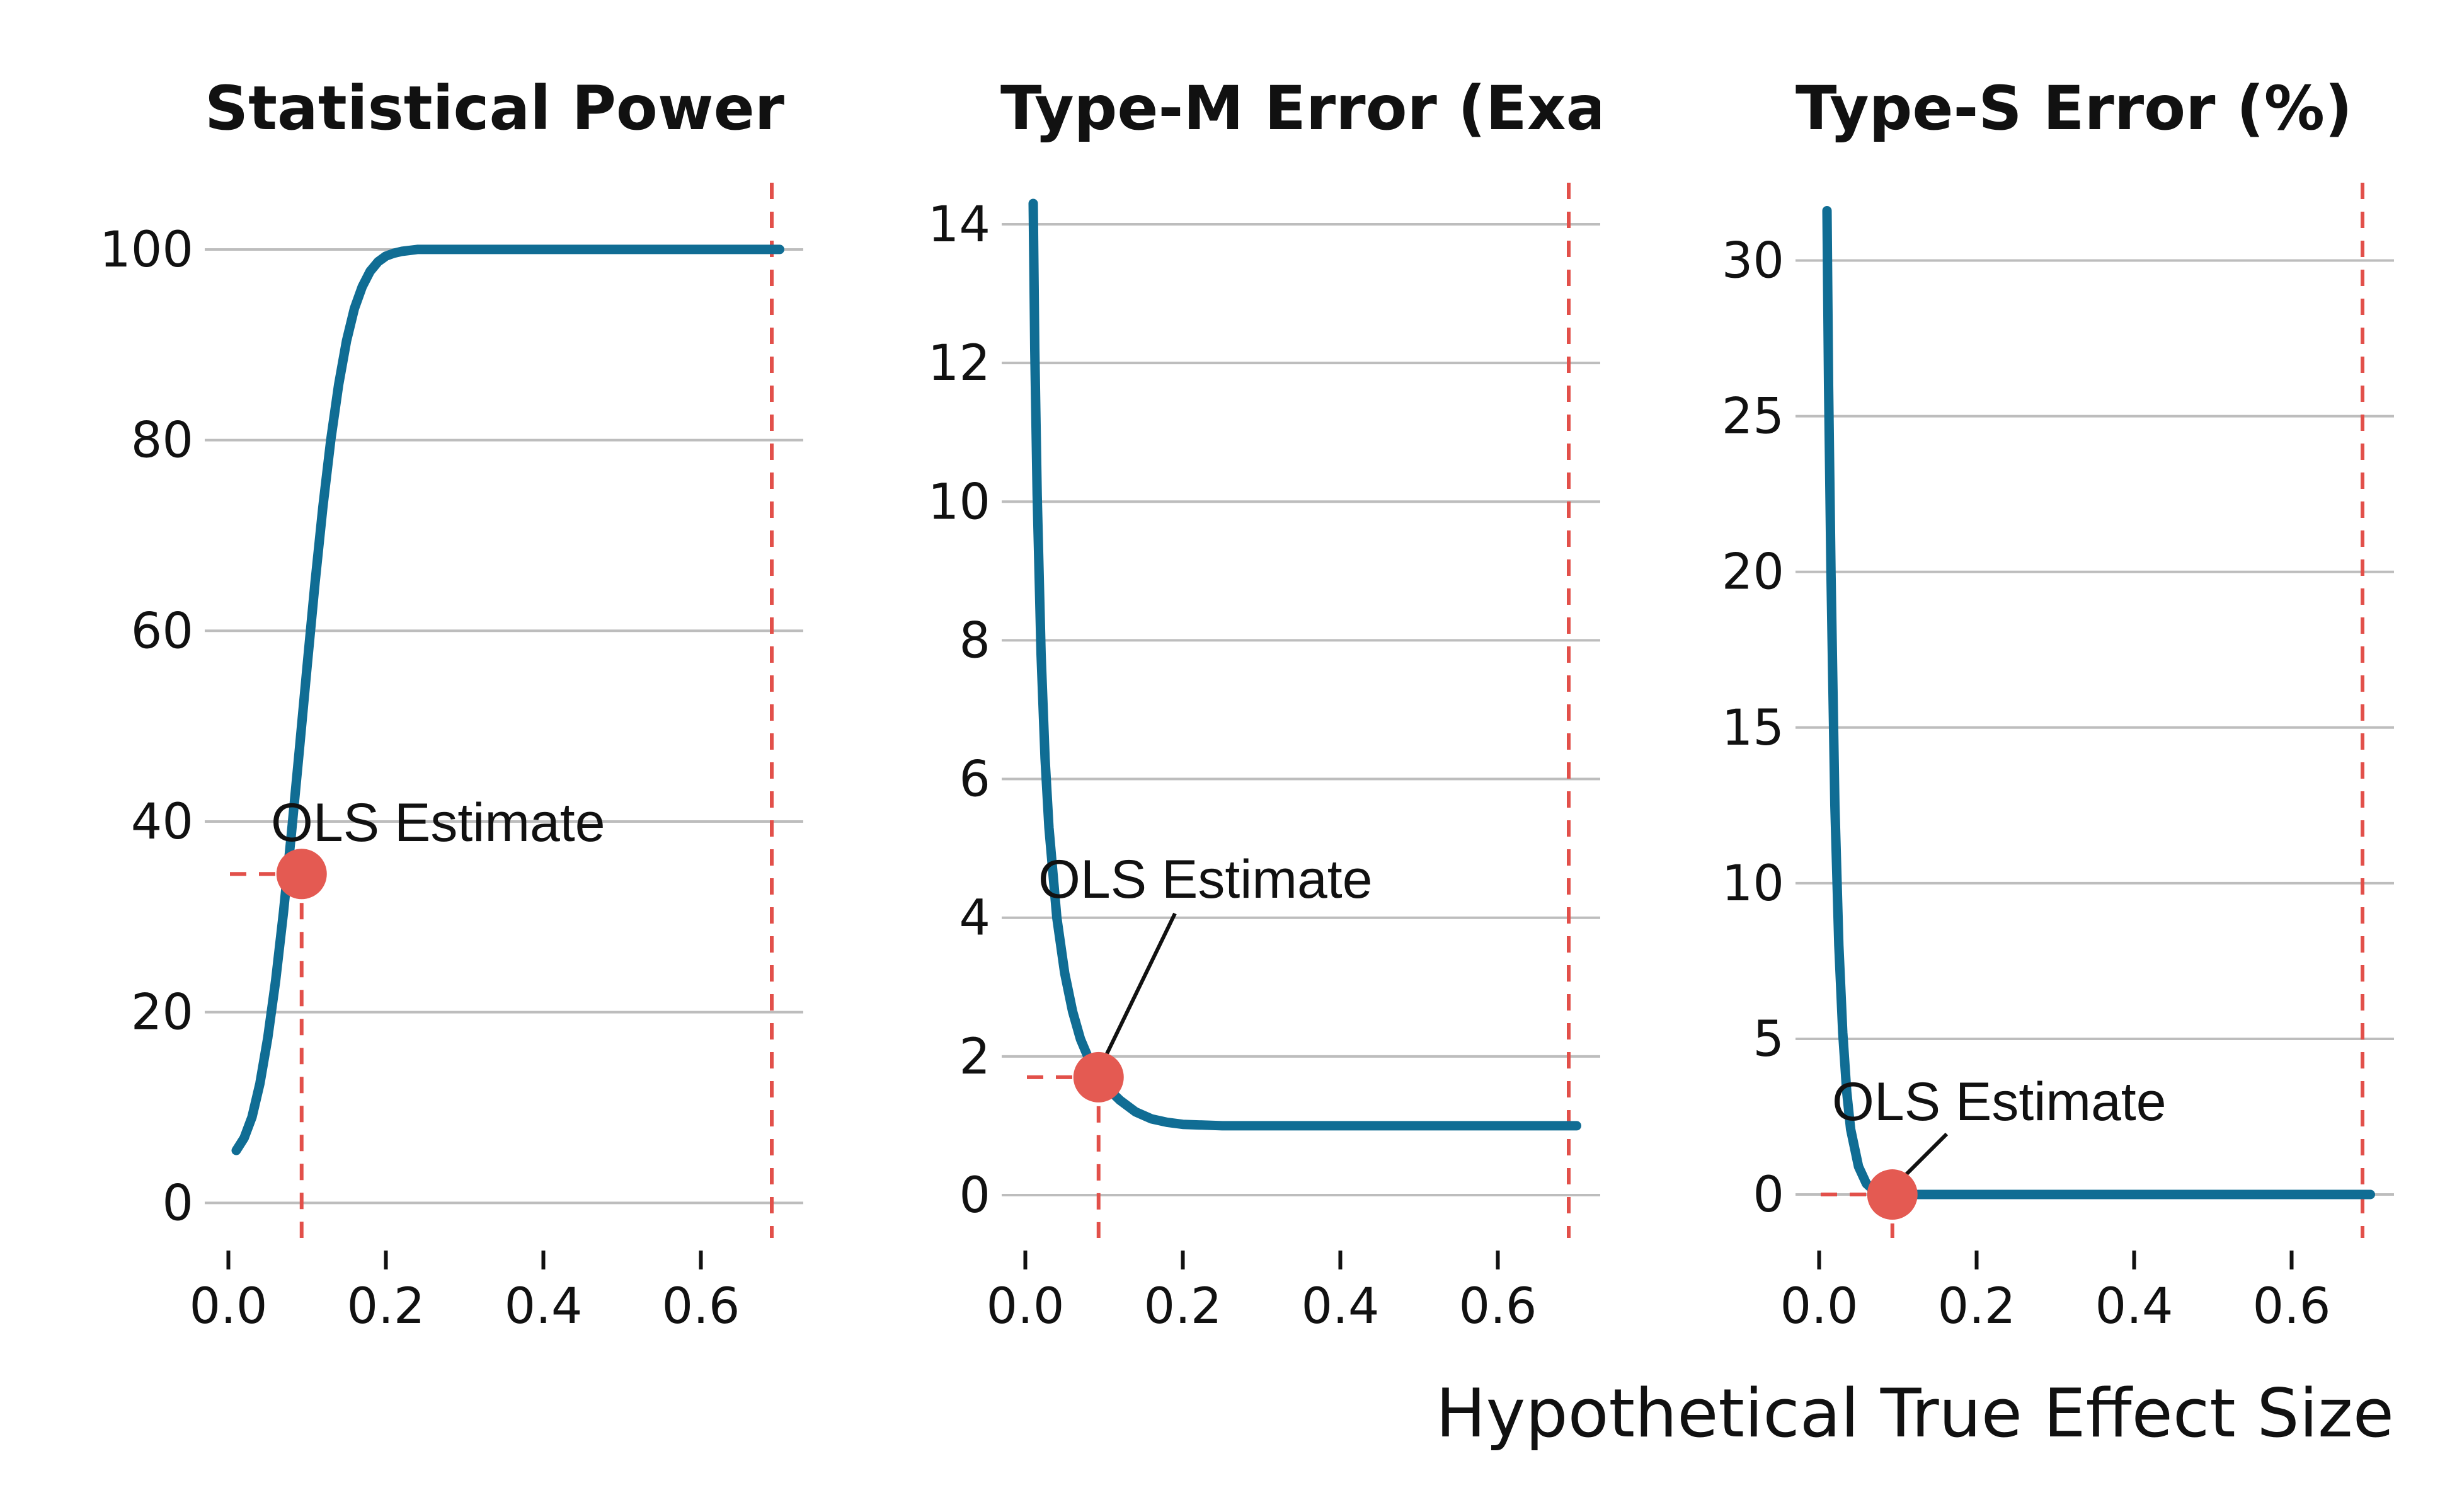 The height and width of the screenshot is (1512, 2457). What do you see at coordinates (228, 1306) in the screenshot?
I see `power-x-tick-label: 0.0` at bounding box center [228, 1306].